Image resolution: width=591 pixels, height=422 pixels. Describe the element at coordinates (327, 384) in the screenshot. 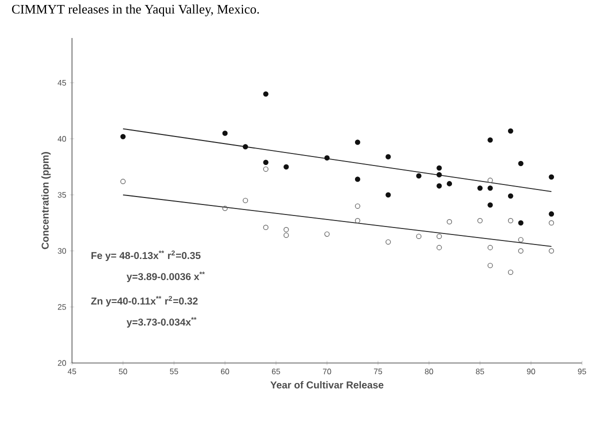

I see `x-axis-title: Year of Cultivar Release` at that location.